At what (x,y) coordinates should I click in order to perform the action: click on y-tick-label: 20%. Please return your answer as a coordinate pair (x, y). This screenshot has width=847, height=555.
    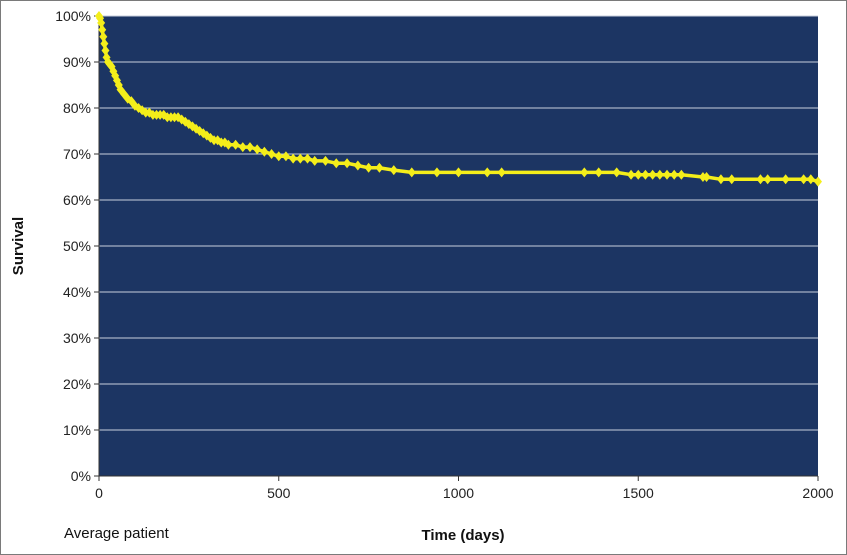
    Looking at the image, I should click on (77, 384).